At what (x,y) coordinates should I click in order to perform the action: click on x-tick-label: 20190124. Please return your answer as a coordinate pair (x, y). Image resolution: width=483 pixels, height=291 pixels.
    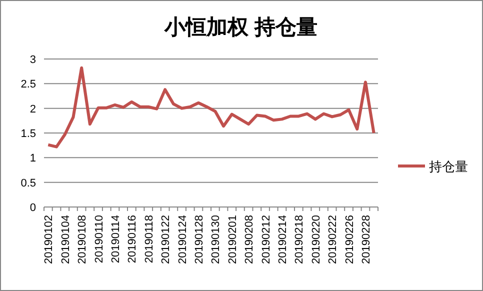
    Looking at the image, I should click on (182, 239).